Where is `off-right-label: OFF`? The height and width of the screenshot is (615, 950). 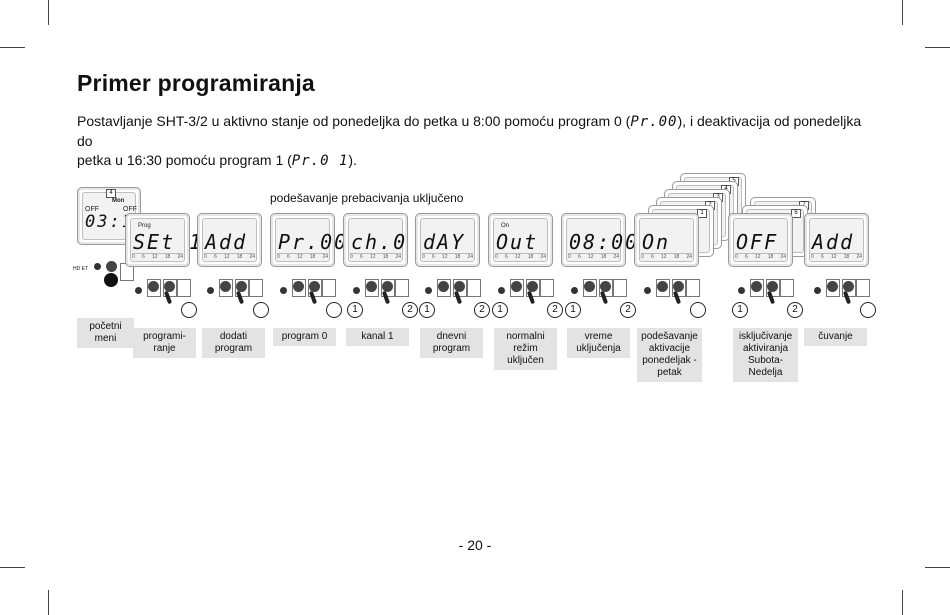
off-right-label: OFF is located at coordinates (130, 209).